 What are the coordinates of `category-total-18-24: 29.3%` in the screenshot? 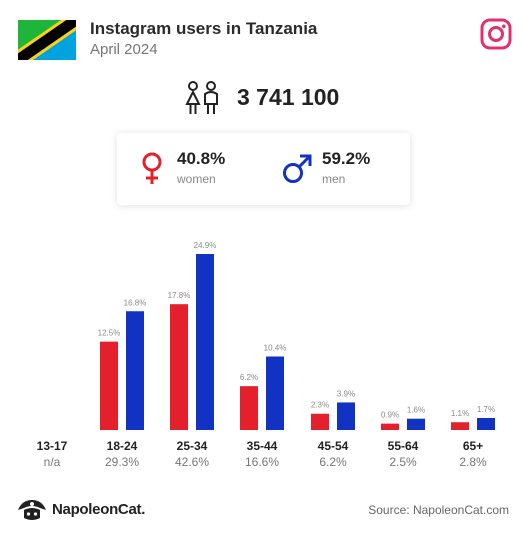 It's located at (122, 462).